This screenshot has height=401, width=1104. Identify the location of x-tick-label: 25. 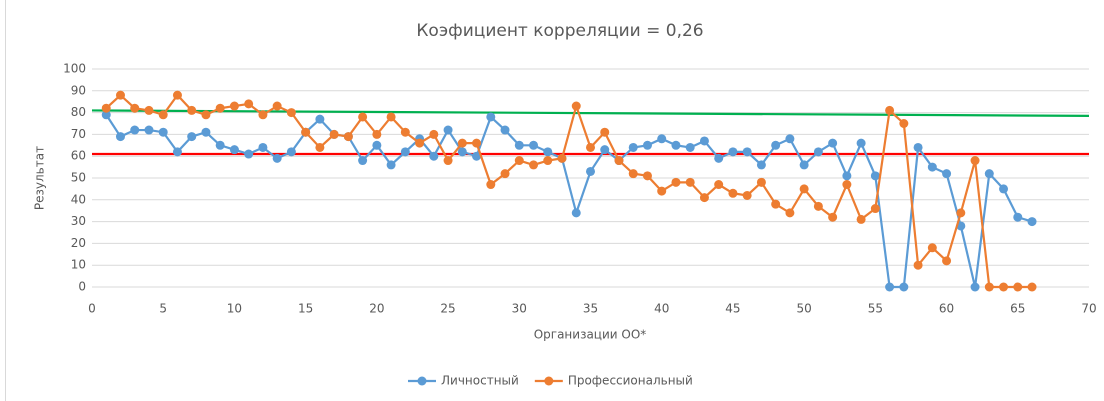
(447, 309).